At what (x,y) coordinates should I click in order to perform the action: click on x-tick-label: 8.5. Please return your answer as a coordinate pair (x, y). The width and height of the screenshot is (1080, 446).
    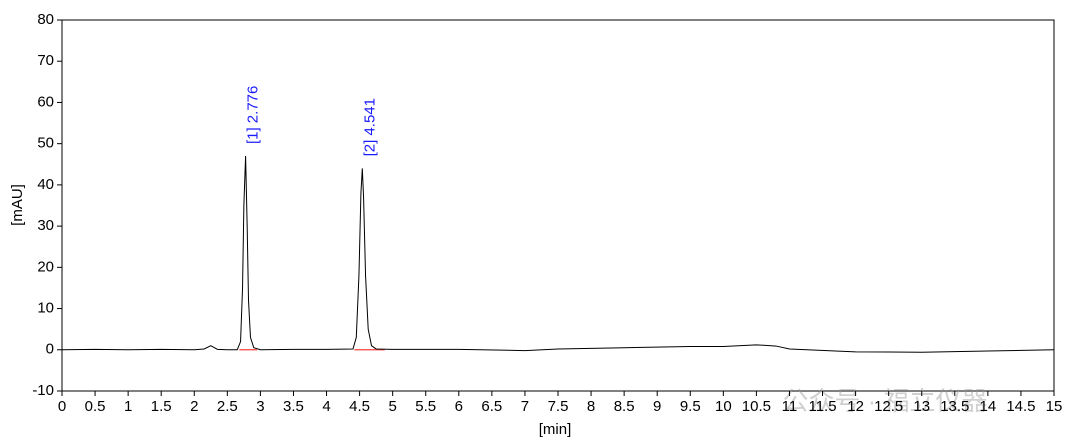
    Looking at the image, I should click on (624, 406).